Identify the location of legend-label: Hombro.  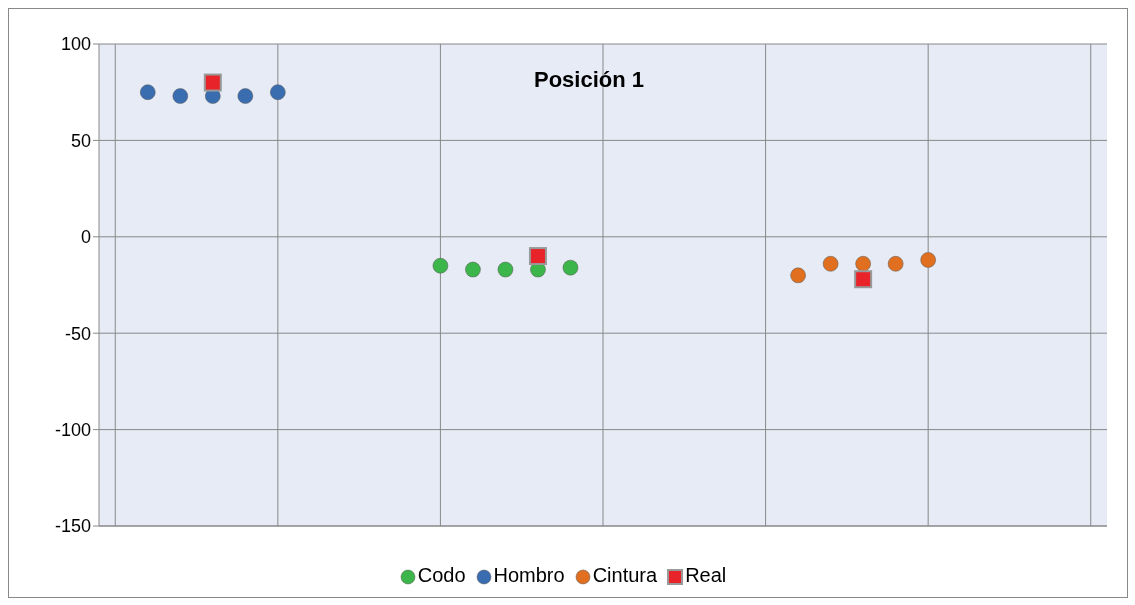
(528, 575).